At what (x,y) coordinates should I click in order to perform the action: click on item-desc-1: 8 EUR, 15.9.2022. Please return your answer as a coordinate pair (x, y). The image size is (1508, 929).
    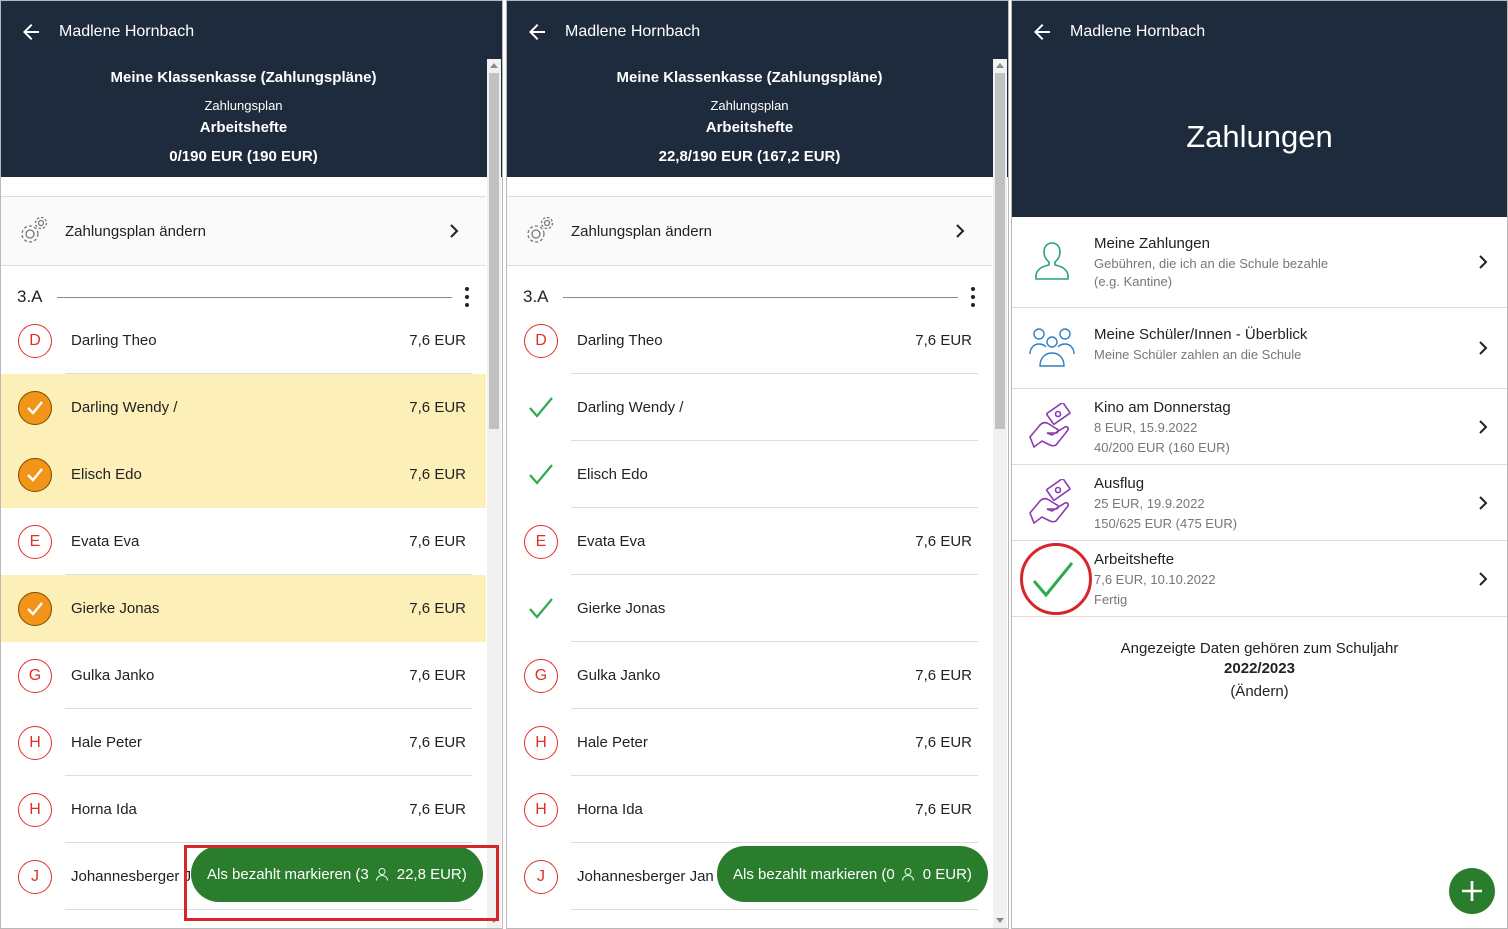
    Looking at the image, I should click on (1146, 427).